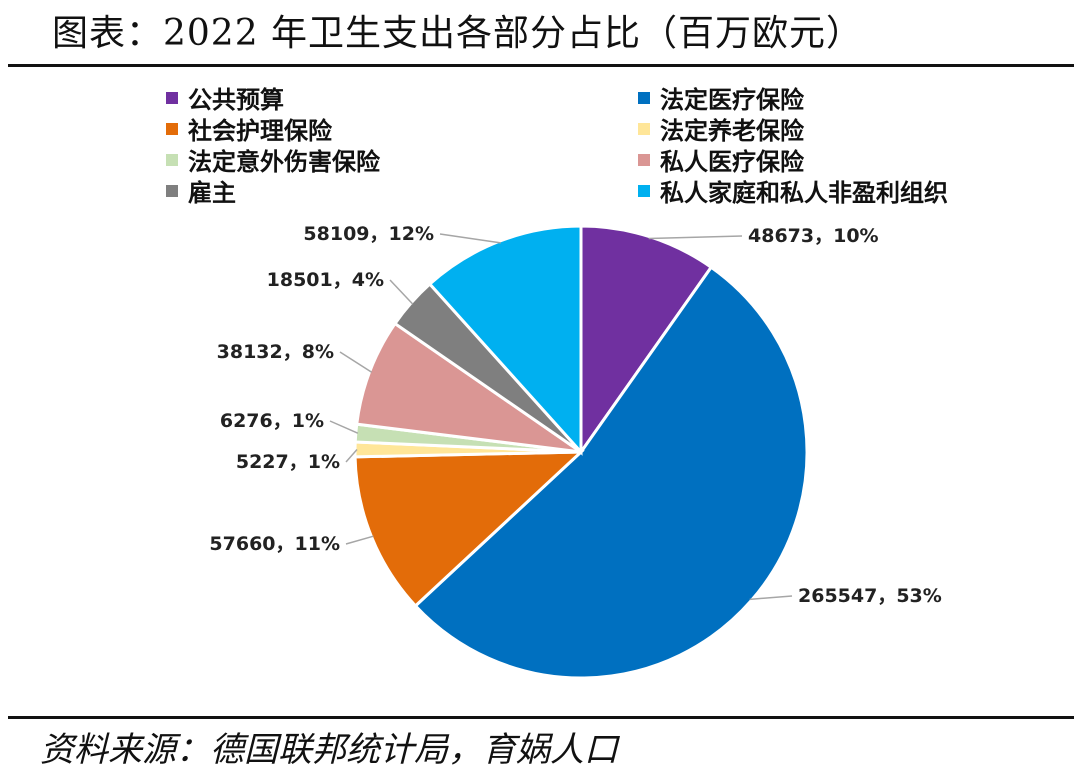  I want to click on legend-item: 法定养老保险, so click(721, 128).